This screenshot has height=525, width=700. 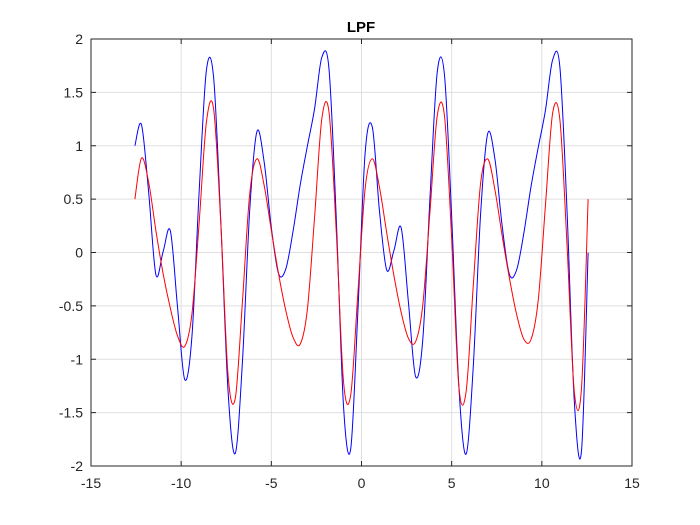 I want to click on y-tick-label: 1.5, so click(x=74, y=92).